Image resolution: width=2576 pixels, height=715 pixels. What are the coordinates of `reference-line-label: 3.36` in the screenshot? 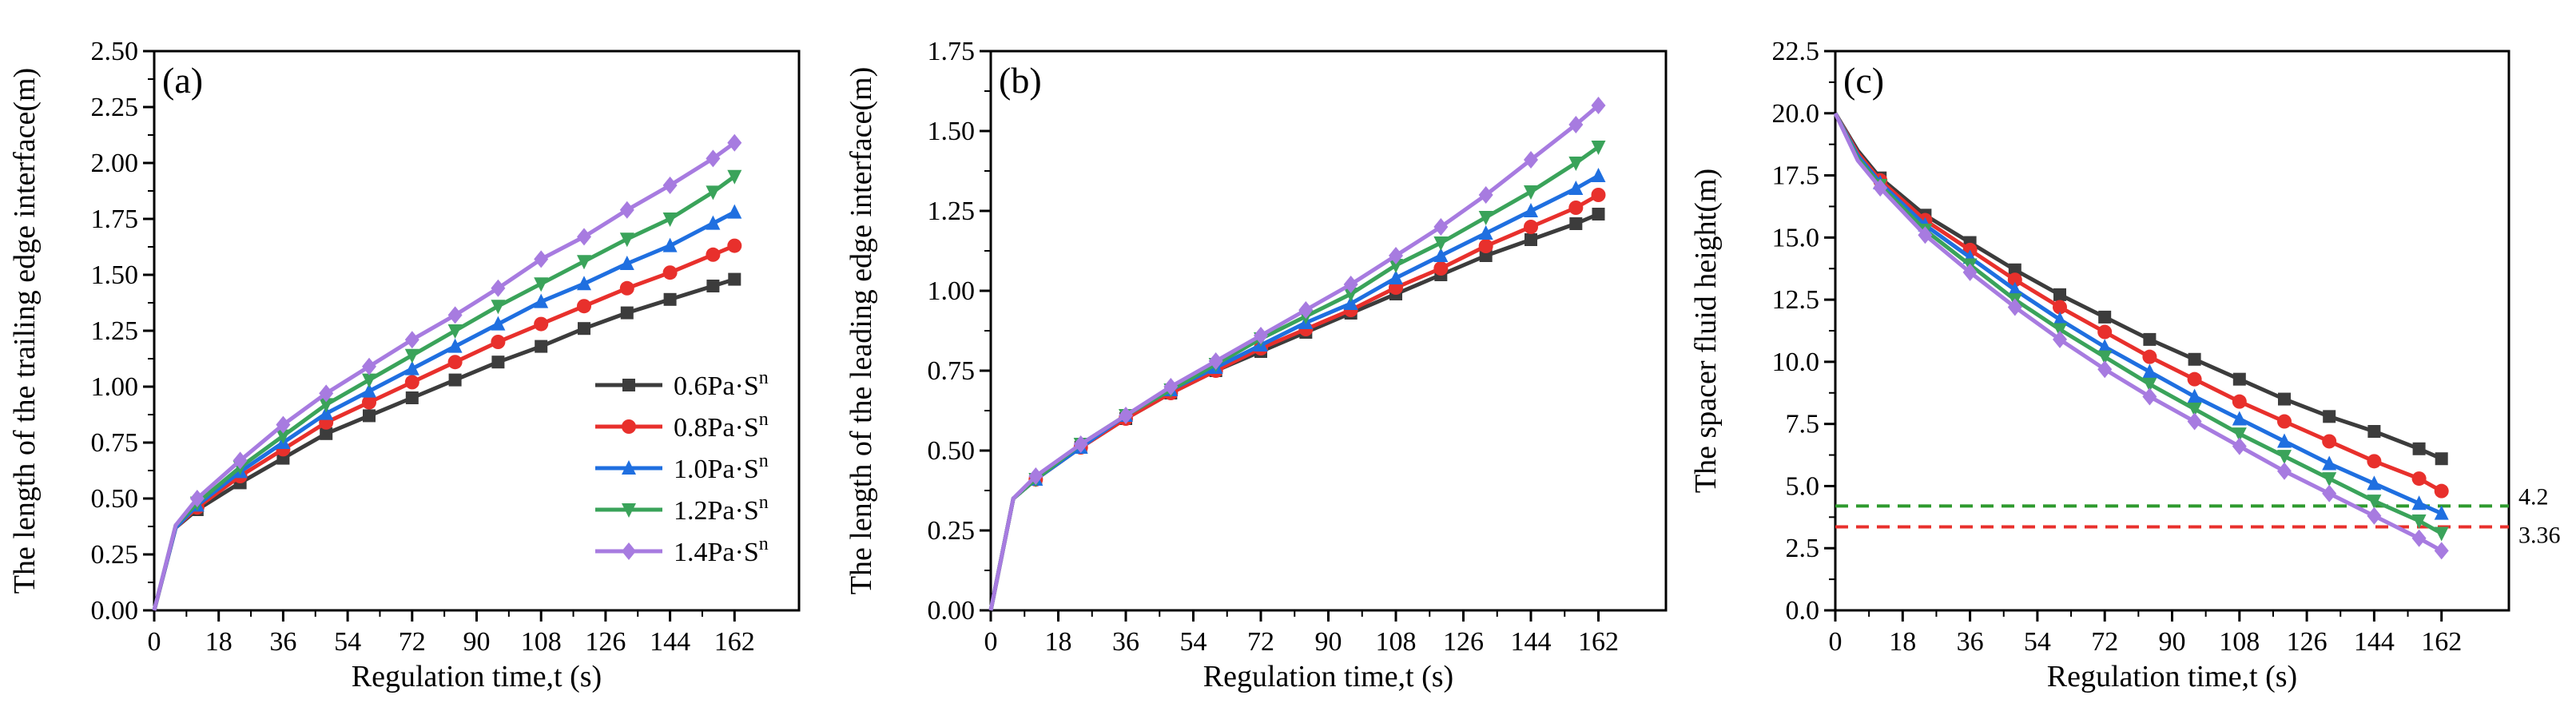 It's located at (2539, 535).